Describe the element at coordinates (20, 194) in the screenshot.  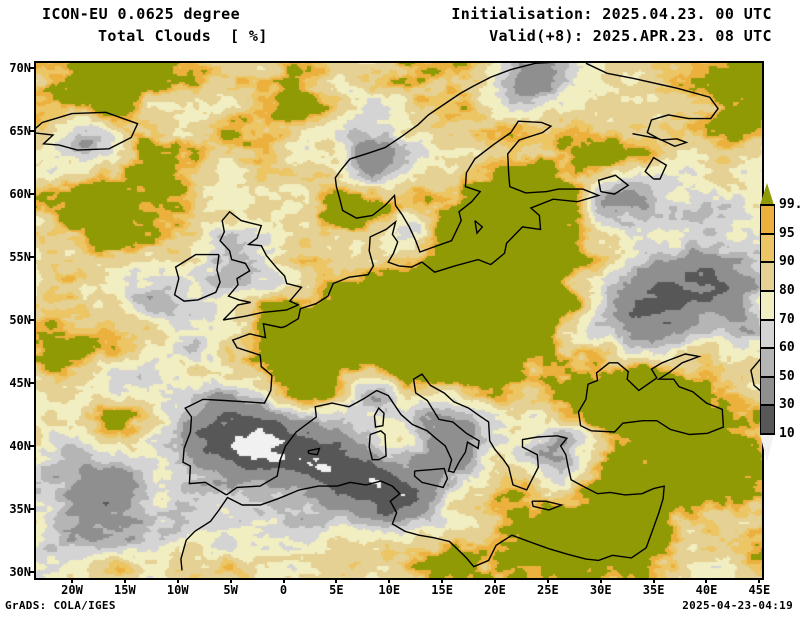
I see `lat-tick-label: 60N` at that location.